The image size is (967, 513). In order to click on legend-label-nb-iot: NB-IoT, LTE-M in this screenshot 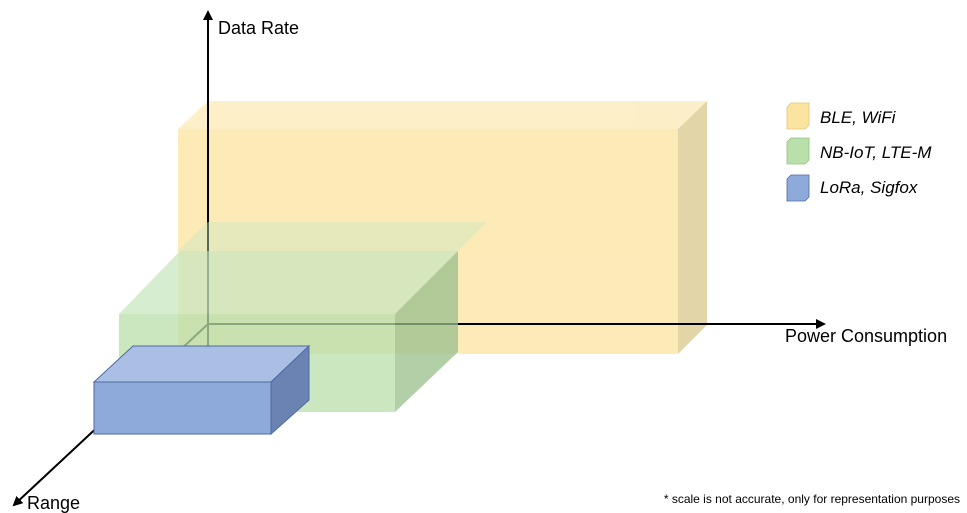, I will do `click(876, 152)`.